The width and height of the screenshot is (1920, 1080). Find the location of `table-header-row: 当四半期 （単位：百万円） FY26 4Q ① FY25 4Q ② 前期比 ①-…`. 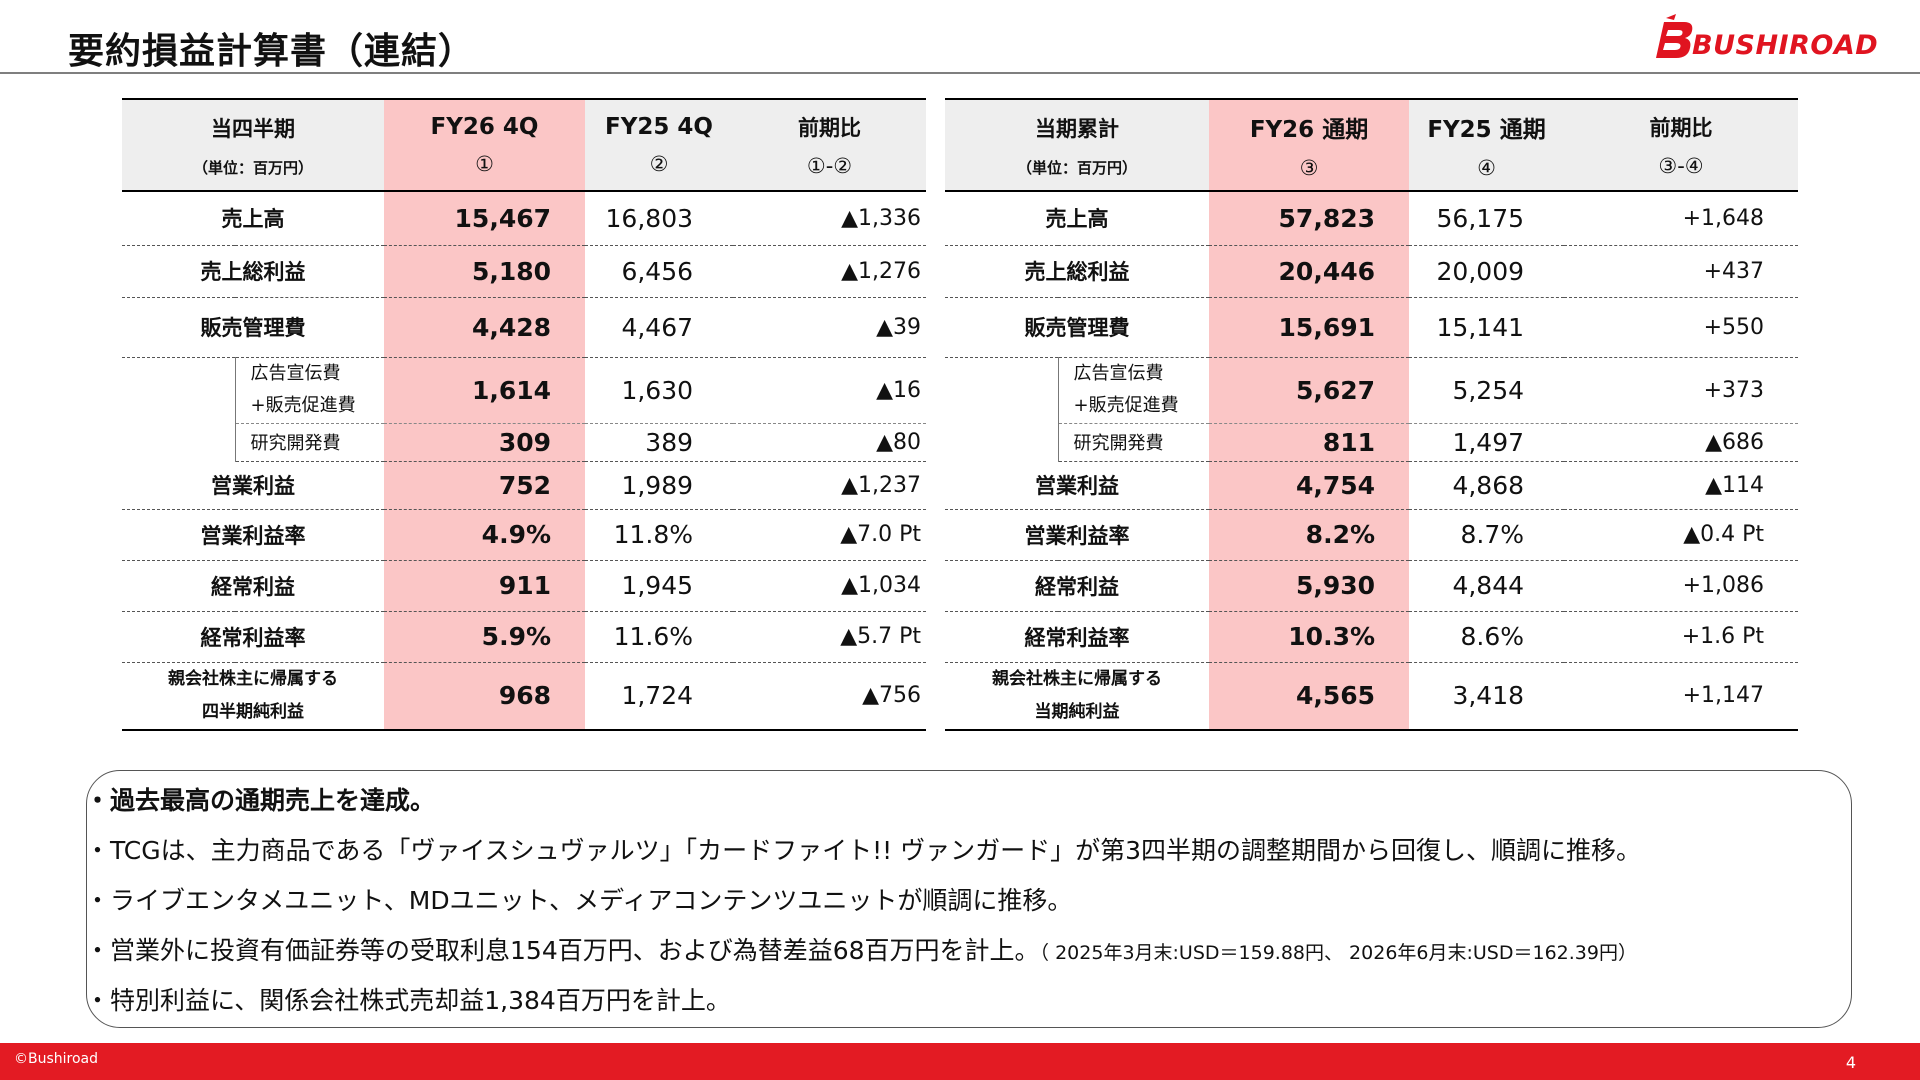

table-header-row: 当四半期 （単位：百万円） FY26 4Q ① FY25 4Q ② 前期比 ①-… is located at coordinates (524, 145).